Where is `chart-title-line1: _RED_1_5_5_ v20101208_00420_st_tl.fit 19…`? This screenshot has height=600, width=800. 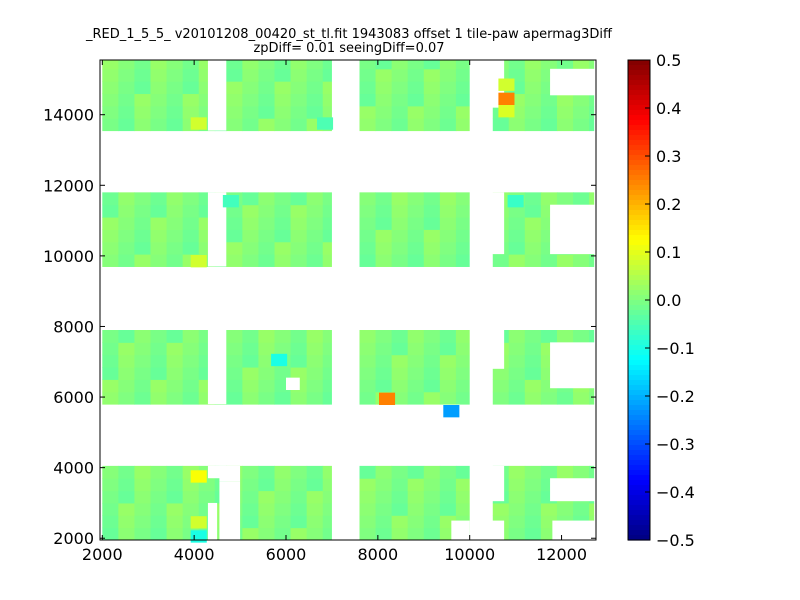 chart-title-line1: _RED_1_5_5_ v20101208_00420_st_tl.fit 19… is located at coordinates (349, 34).